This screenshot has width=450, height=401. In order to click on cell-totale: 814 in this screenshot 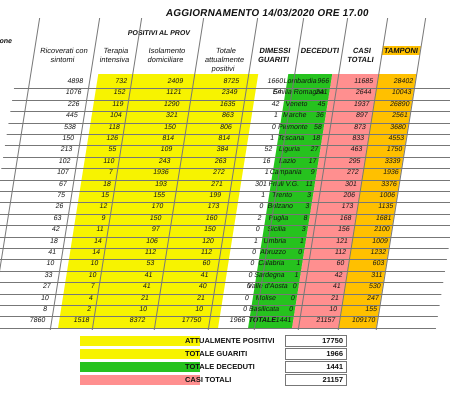, I will do `click(224, 138)`.